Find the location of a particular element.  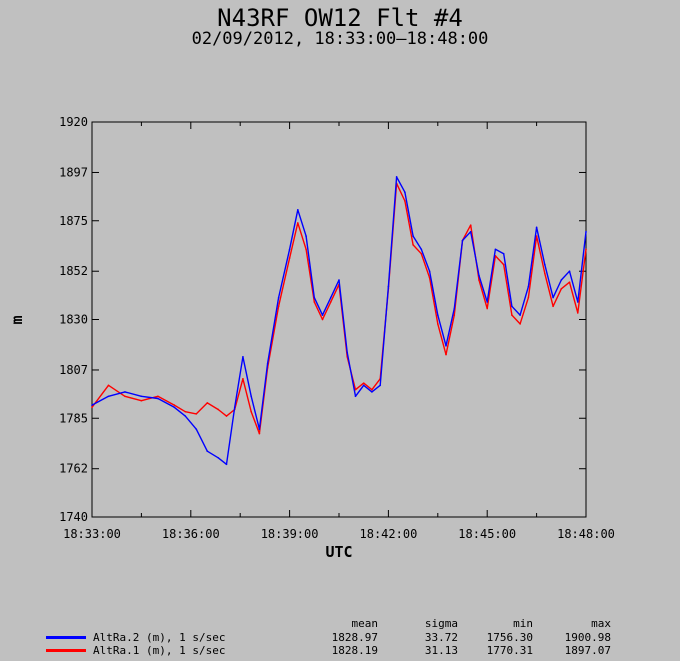

legend-header-row: mean sigma min max is located at coordinates (340, 624).